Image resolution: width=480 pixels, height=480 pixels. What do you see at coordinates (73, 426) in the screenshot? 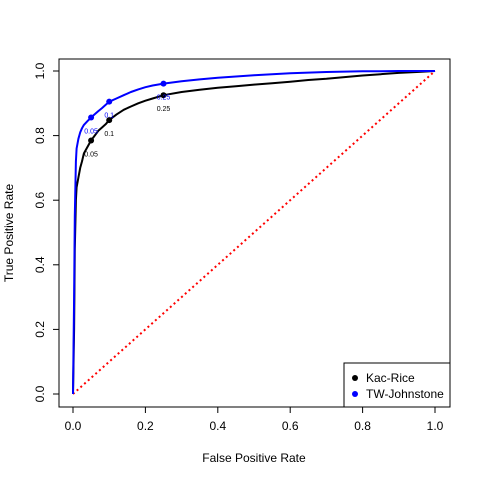
I see `x-tick-label: 0.0` at bounding box center [73, 426].